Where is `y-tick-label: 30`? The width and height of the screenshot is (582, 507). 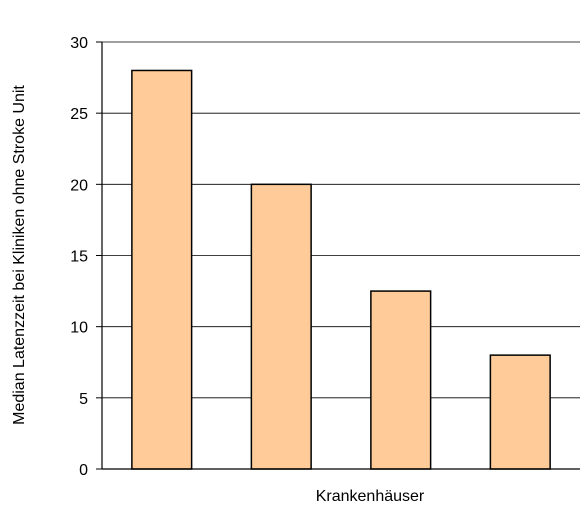
y-tick-label: 30 is located at coordinates (79, 43).